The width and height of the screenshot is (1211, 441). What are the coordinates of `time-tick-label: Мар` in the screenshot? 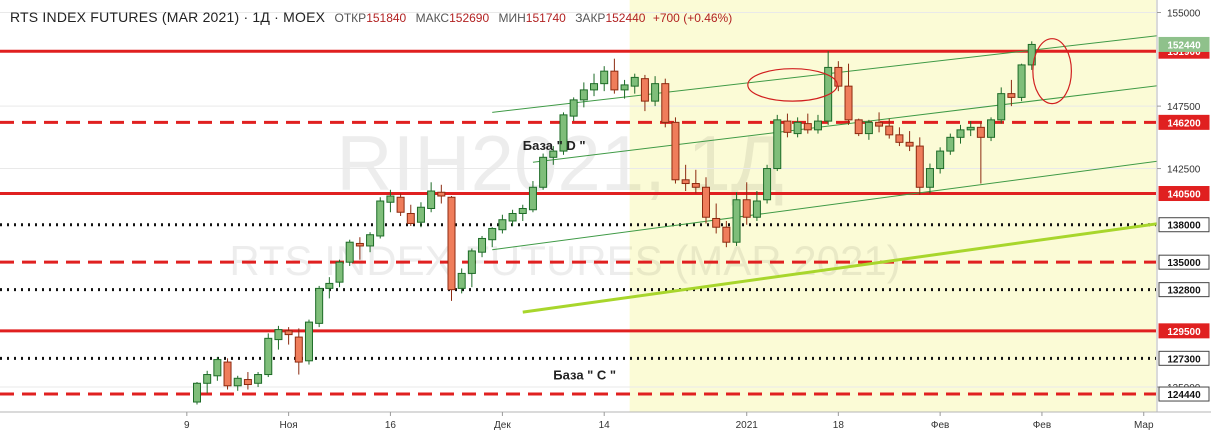 It's located at (1144, 425).